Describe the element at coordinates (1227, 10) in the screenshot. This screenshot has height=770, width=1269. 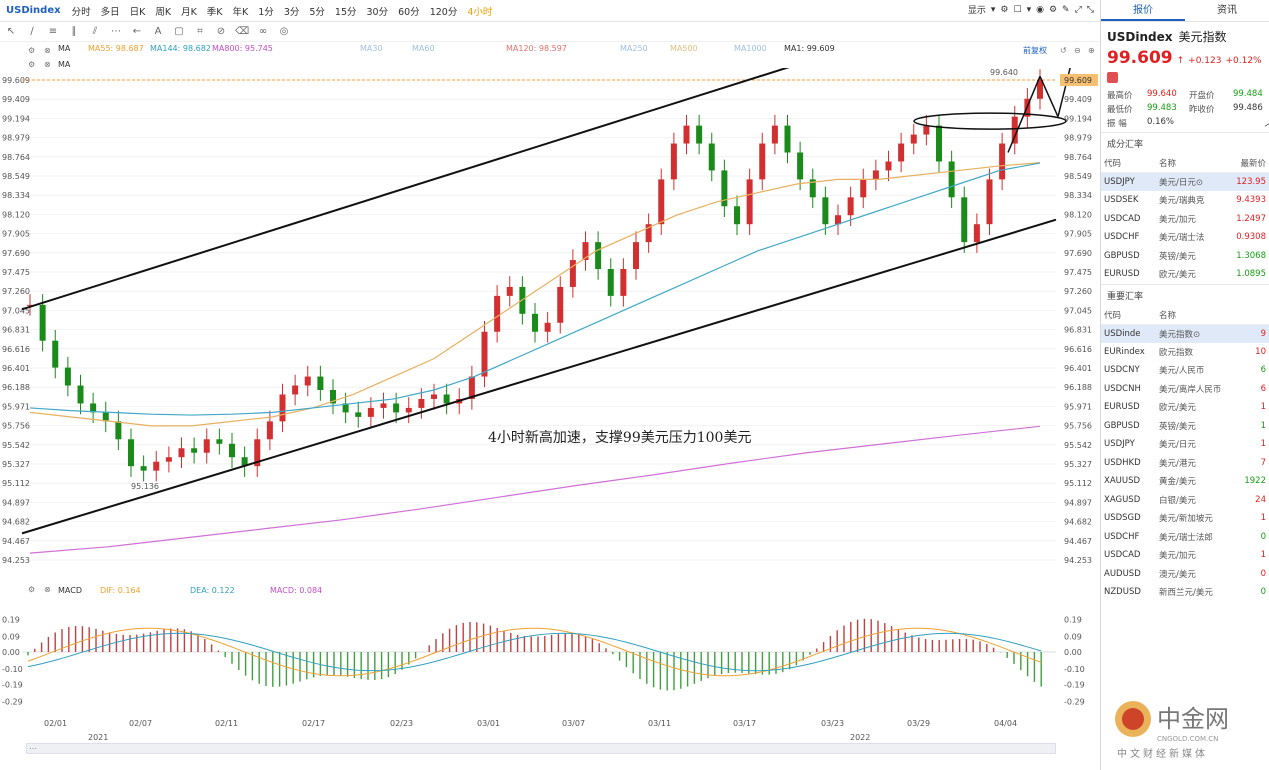
I see `tab-news: 资讯` at that location.